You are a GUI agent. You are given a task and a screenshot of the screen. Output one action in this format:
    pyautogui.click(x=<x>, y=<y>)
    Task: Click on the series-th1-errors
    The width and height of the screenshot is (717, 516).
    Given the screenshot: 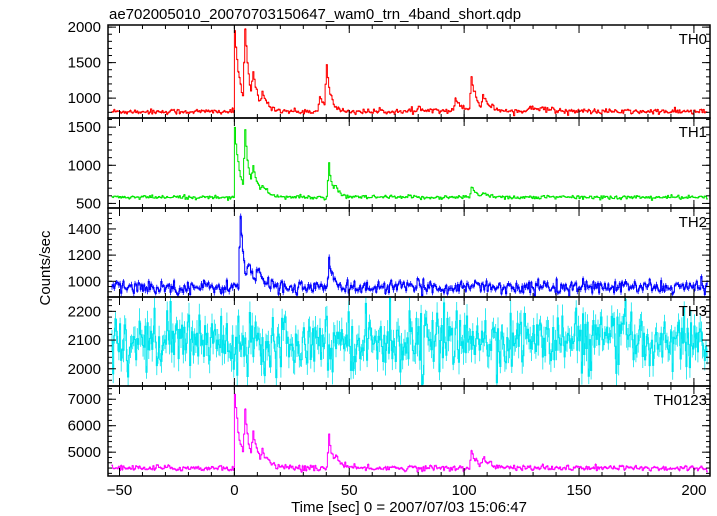 What is the action you would take?
    pyautogui.click(x=409, y=163)
    